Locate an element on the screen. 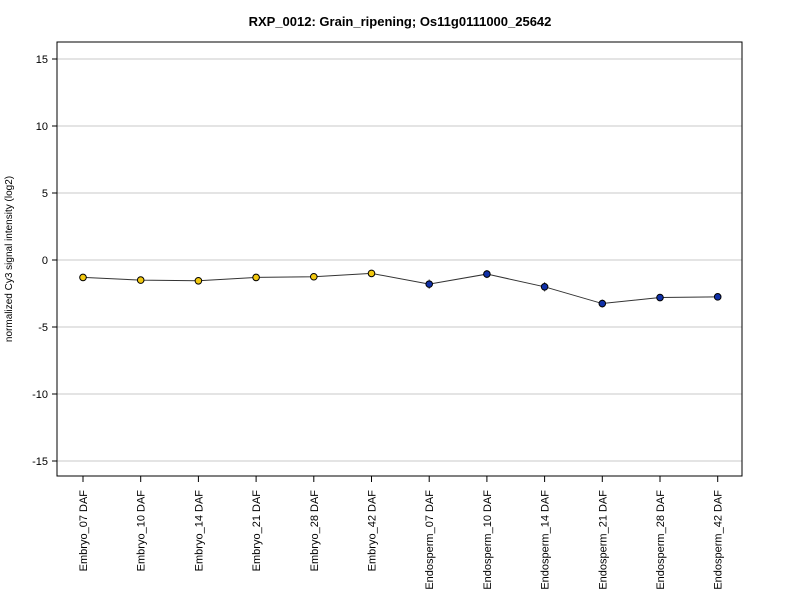 The image size is (800, 600). y-tick-label: 5 is located at coordinates (45, 194).